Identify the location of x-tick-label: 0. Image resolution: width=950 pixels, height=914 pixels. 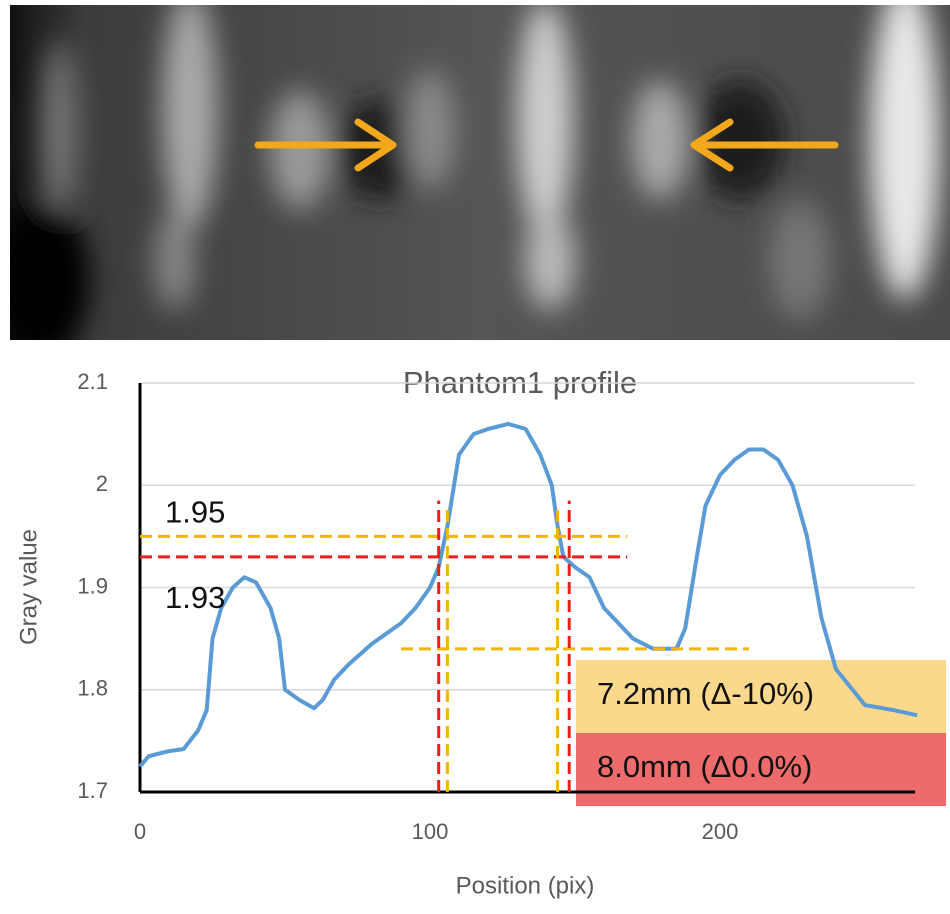
(140, 831).